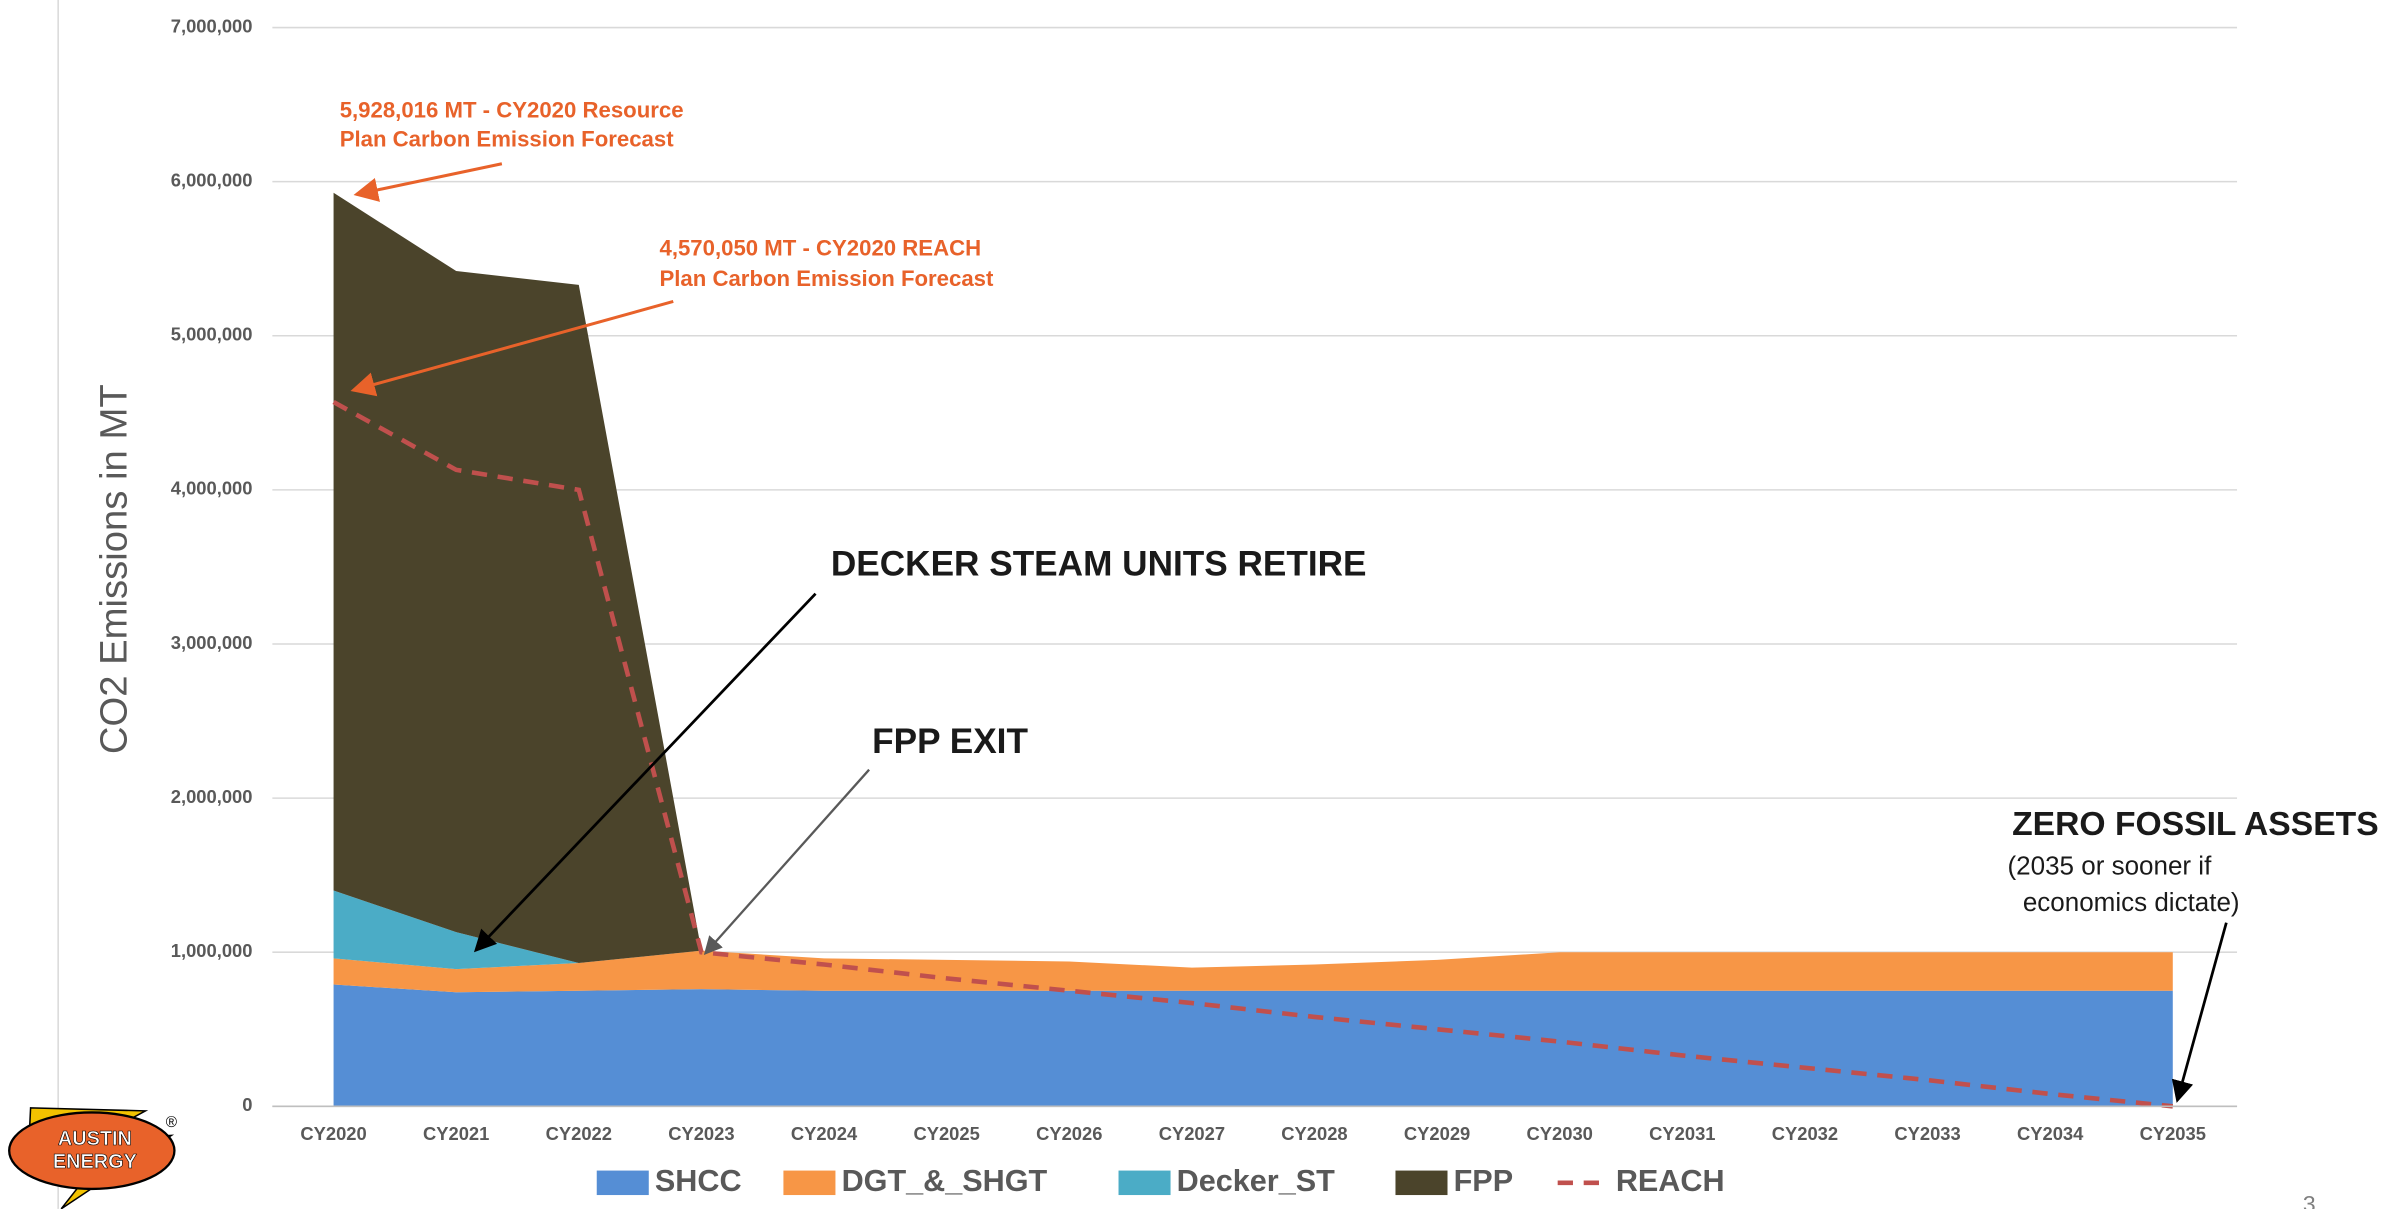 The height and width of the screenshot is (1209, 2387). Describe the element at coordinates (946, 1133) in the screenshot. I see `x-tick-label: CY2025` at that location.